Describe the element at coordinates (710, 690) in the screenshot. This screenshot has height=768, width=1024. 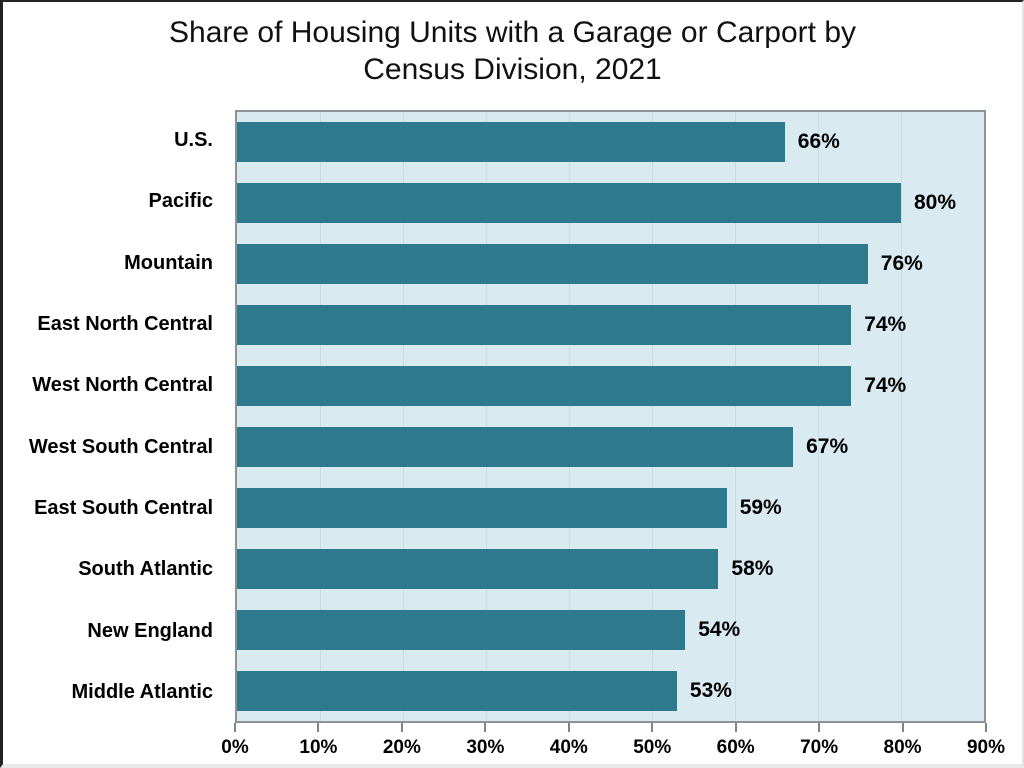
I see `value-label: 53%` at that location.